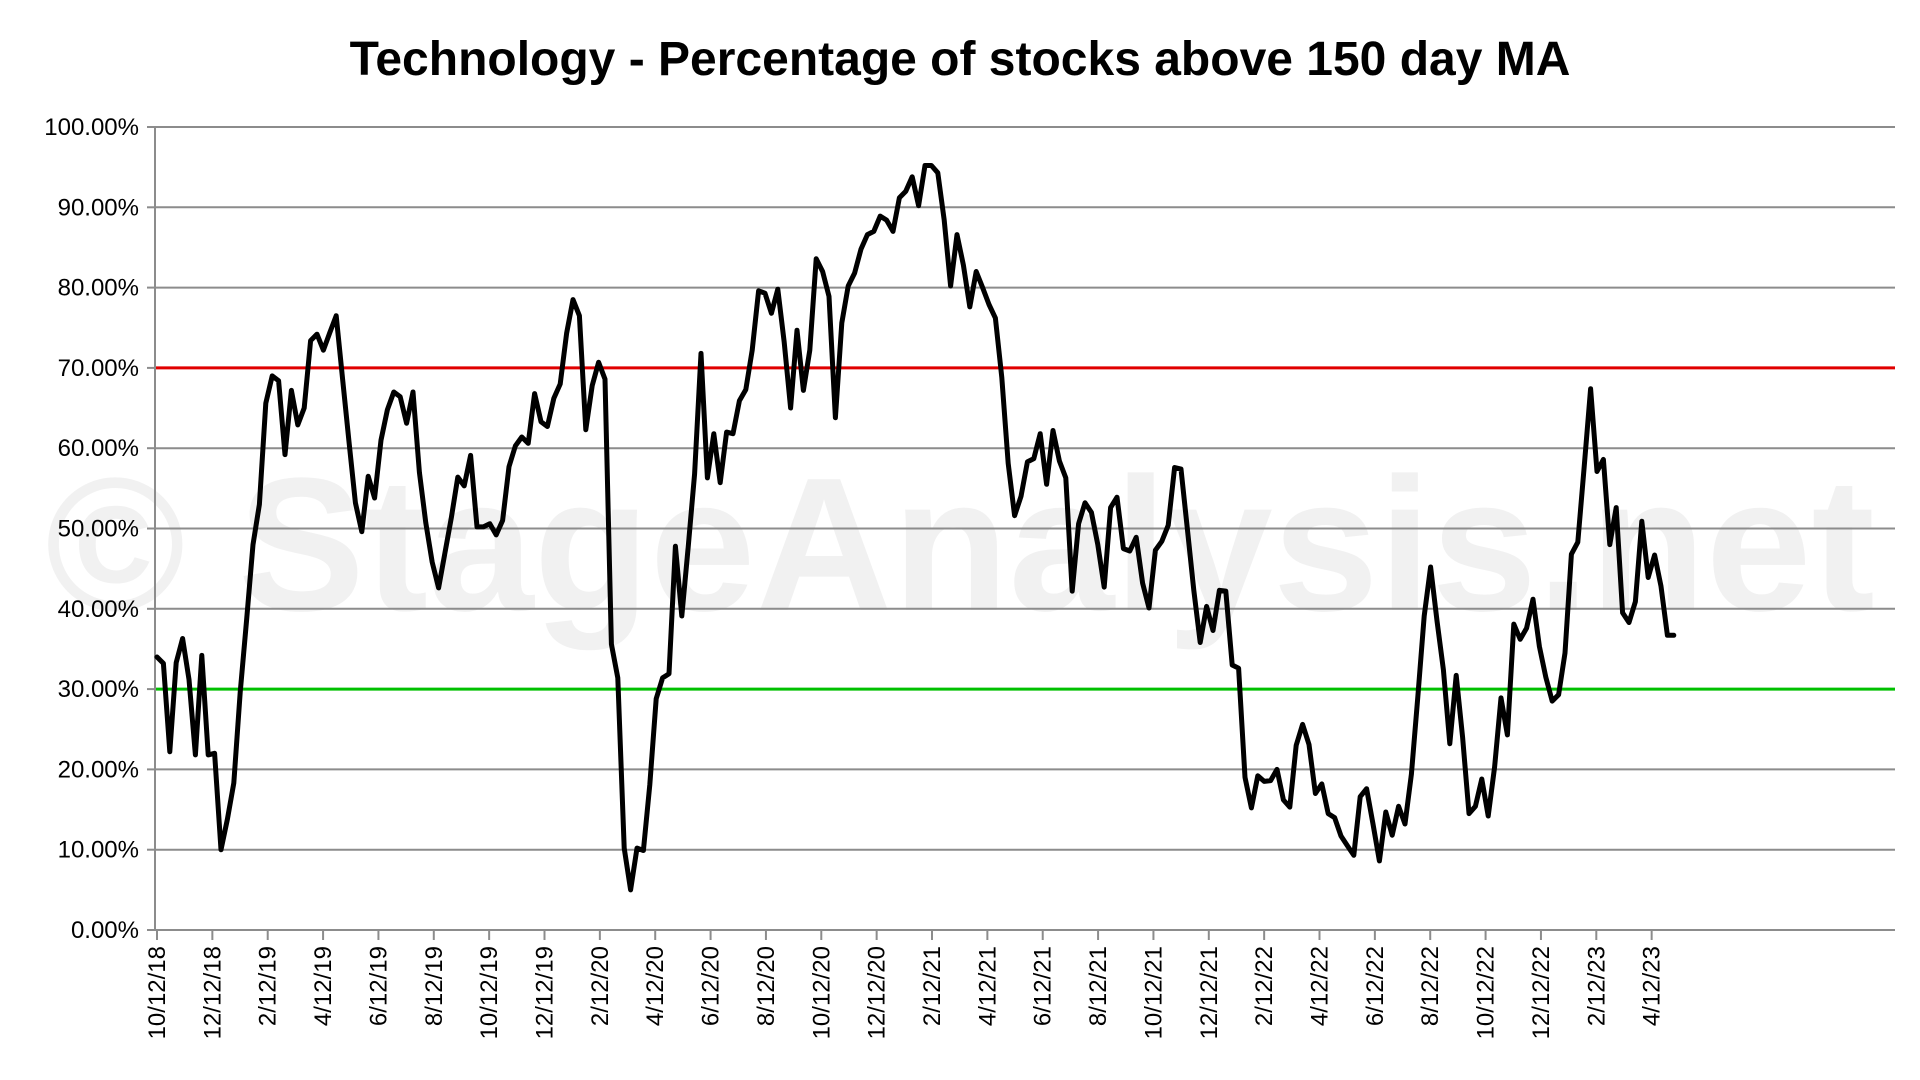 This screenshot has width=1920, height=1080. Describe the element at coordinates (268, 986) in the screenshot. I see `x-tick-label: 2/12/19` at that location.